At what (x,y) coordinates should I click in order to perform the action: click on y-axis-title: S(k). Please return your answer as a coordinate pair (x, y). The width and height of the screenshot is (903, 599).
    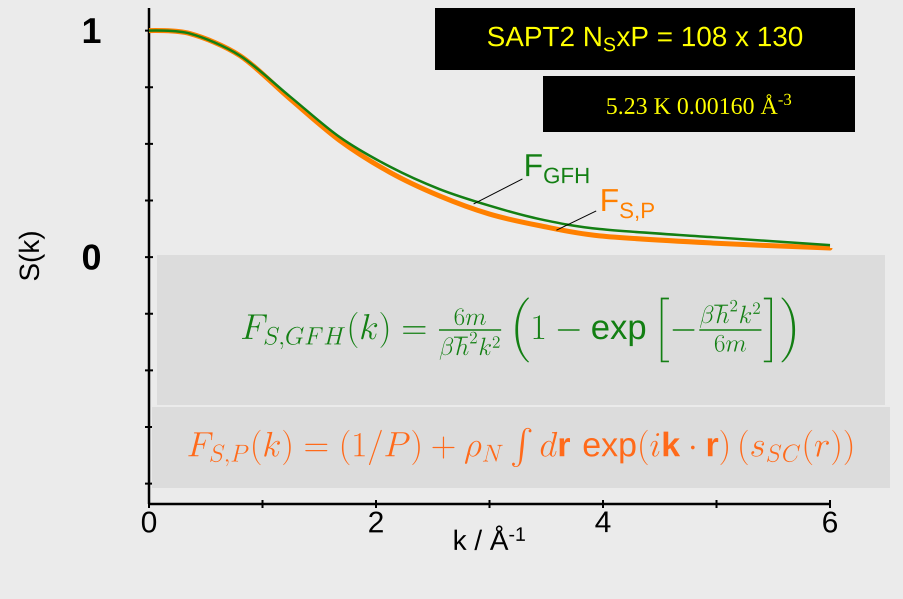
    Looking at the image, I should click on (31, 256).